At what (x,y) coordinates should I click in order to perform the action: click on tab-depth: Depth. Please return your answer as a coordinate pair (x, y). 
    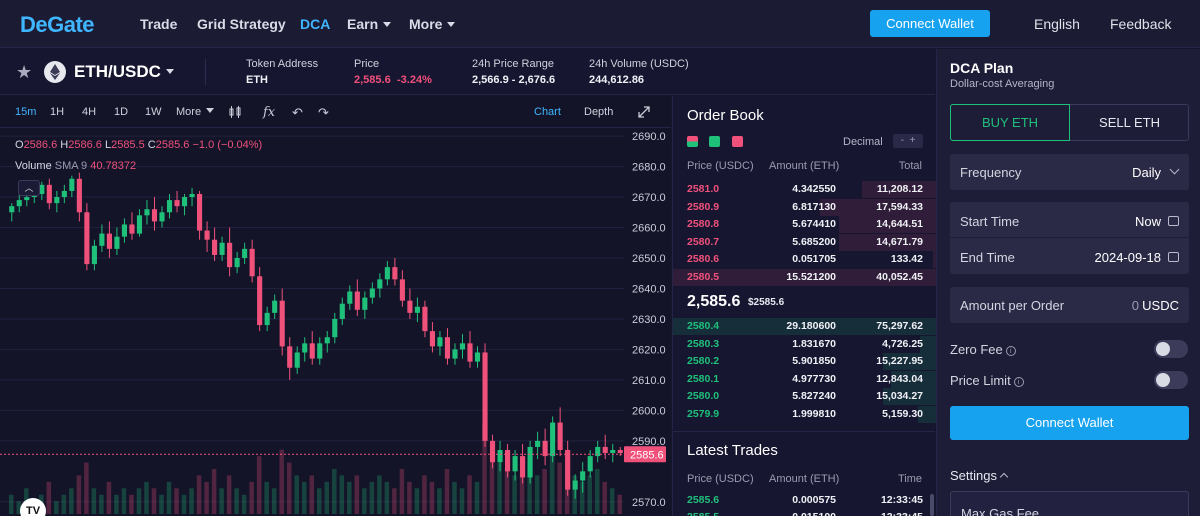
    Looking at the image, I should click on (599, 112).